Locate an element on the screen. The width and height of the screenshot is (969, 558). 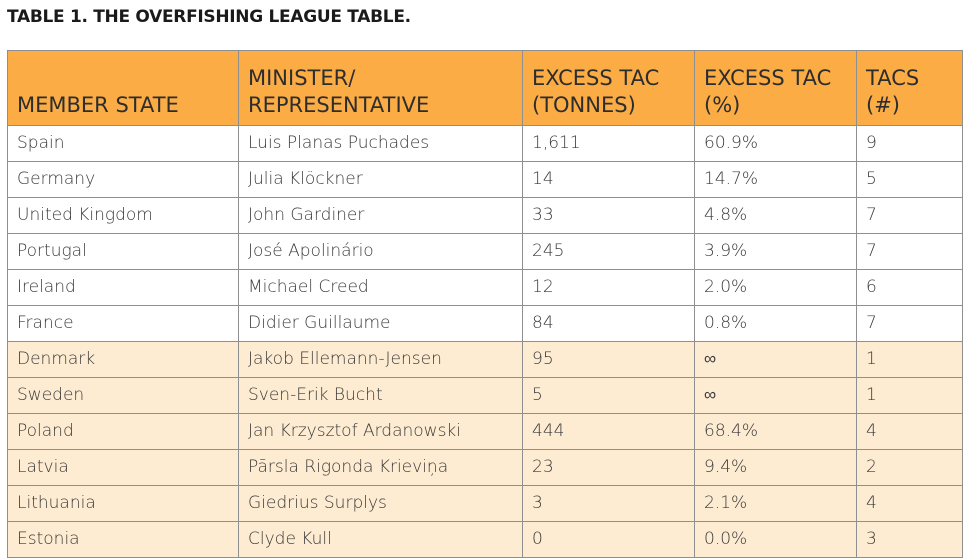
excess-tac-tonnes-cell: 12 is located at coordinates (608, 287).